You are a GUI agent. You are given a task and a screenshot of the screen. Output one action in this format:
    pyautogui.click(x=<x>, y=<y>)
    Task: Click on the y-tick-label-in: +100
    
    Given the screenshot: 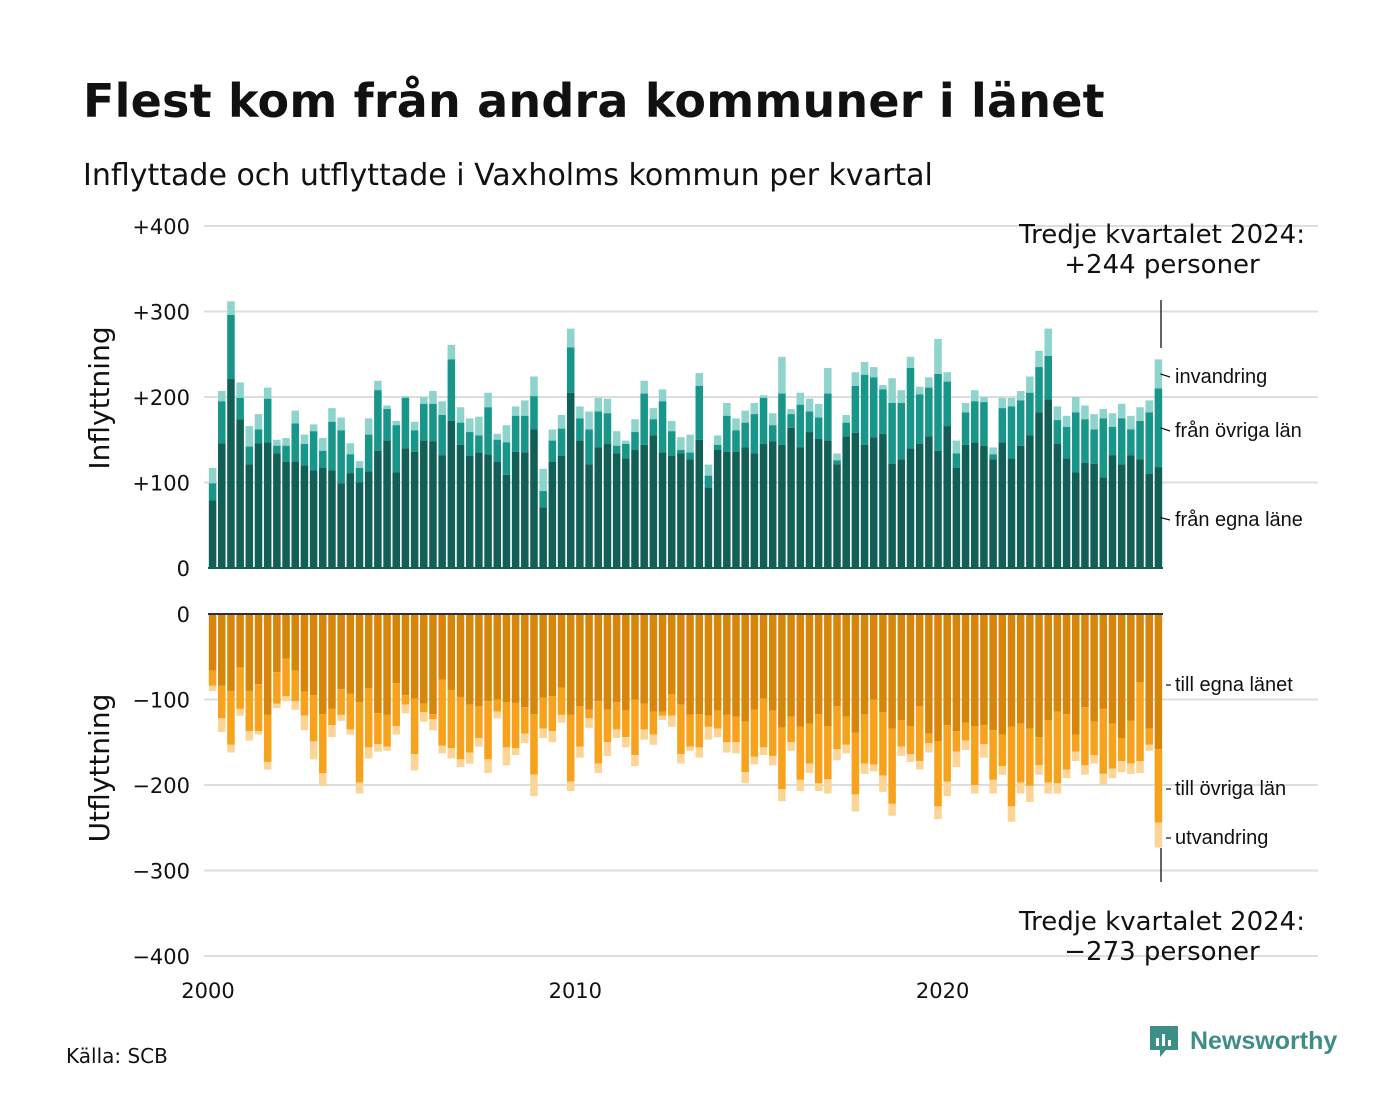 What is the action you would take?
    pyautogui.click(x=161, y=484)
    